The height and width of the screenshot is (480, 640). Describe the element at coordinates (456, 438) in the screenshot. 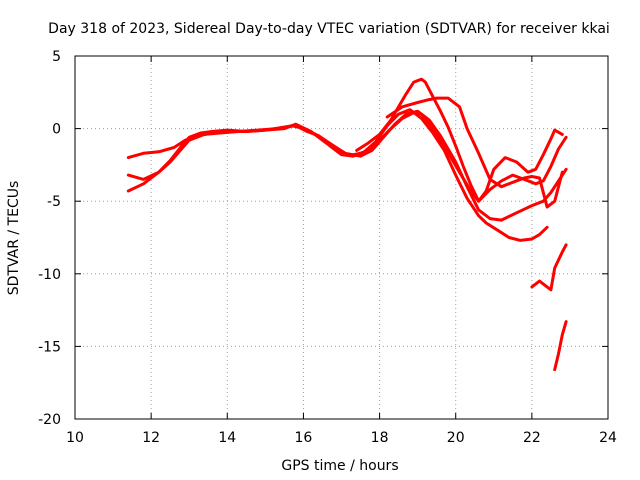

I see `x-tick-label: 20` at that location.